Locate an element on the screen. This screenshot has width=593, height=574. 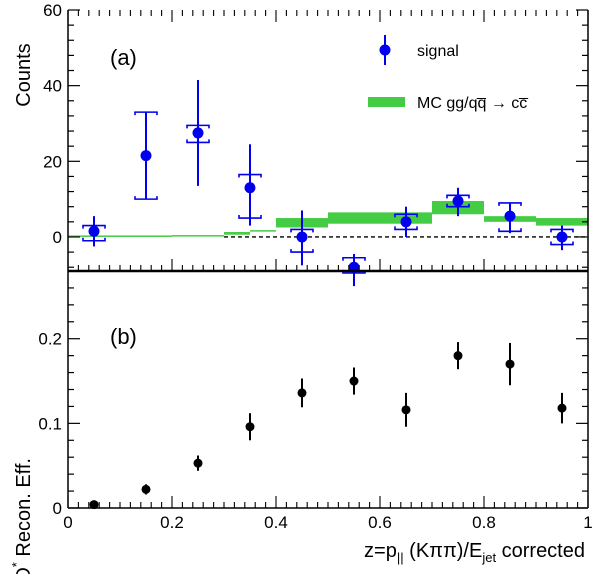
y-title-rest: Recon. Eff. is located at coordinates (24, 510).